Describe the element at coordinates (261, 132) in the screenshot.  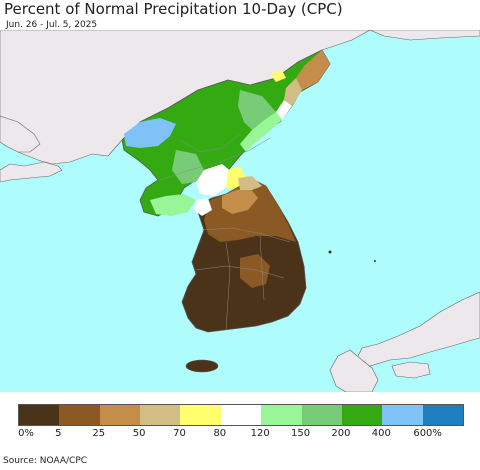
I see `east-light-green` at that location.